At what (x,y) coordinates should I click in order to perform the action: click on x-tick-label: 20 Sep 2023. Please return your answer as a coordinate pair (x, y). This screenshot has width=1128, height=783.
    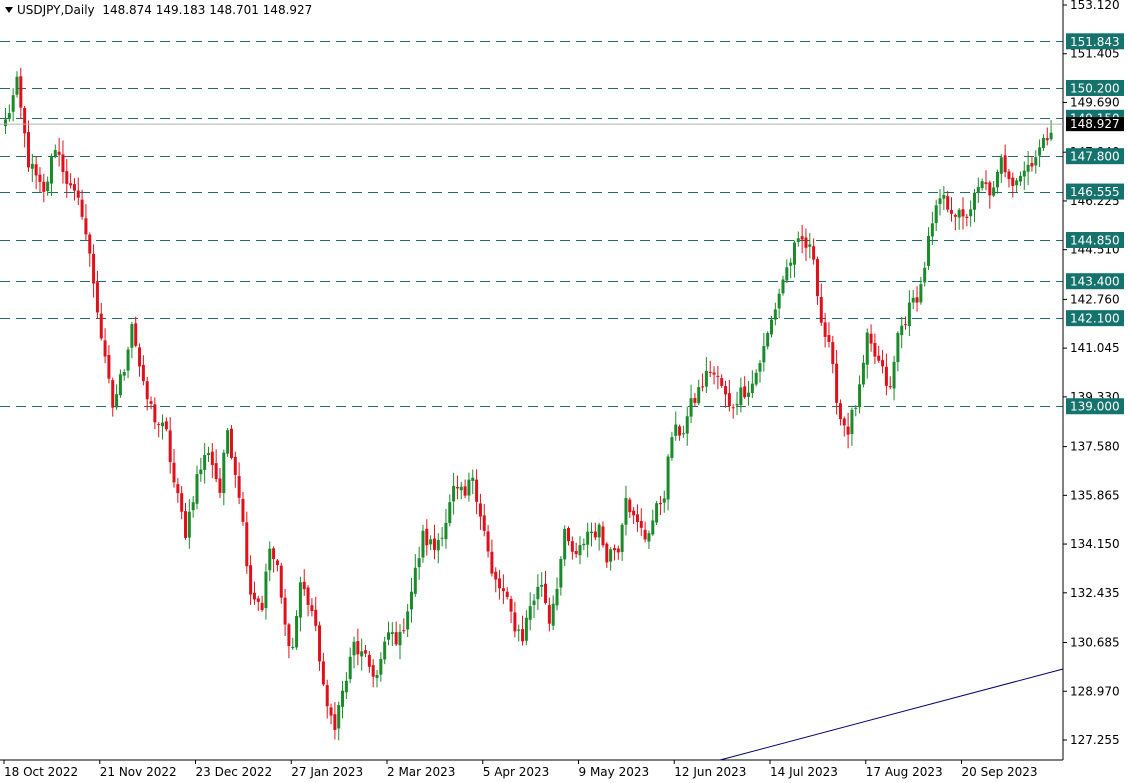
    Looking at the image, I should click on (1000, 772).